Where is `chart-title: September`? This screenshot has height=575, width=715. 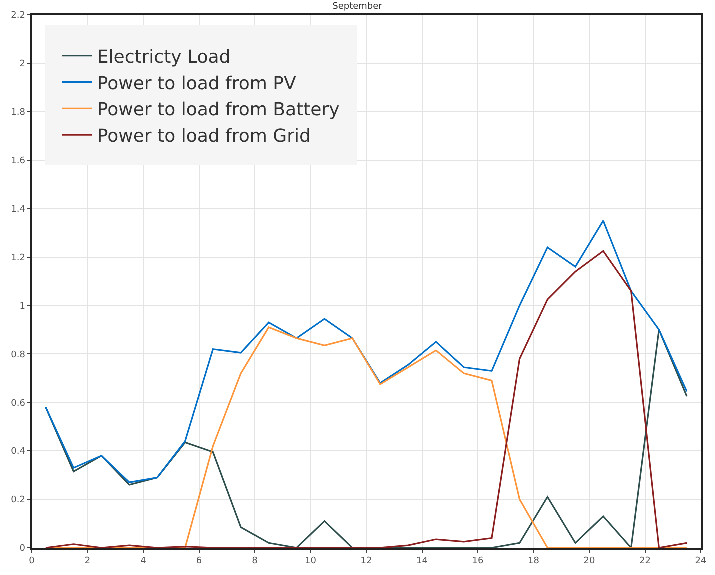 chart-title: September is located at coordinates (357, 7).